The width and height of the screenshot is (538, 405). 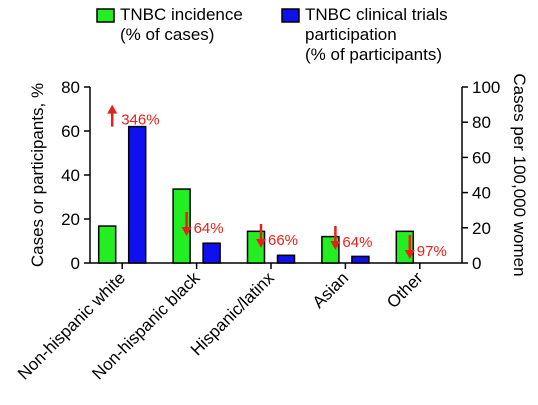 I want to click on legend-label-1-2: (% of participants), so click(x=373, y=54).